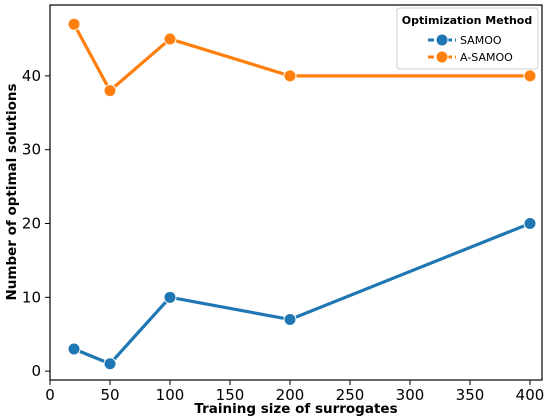 This screenshot has height=419, width=550. Describe the element at coordinates (350, 395) in the screenshot. I see `x-tick-label: 250` at that location.